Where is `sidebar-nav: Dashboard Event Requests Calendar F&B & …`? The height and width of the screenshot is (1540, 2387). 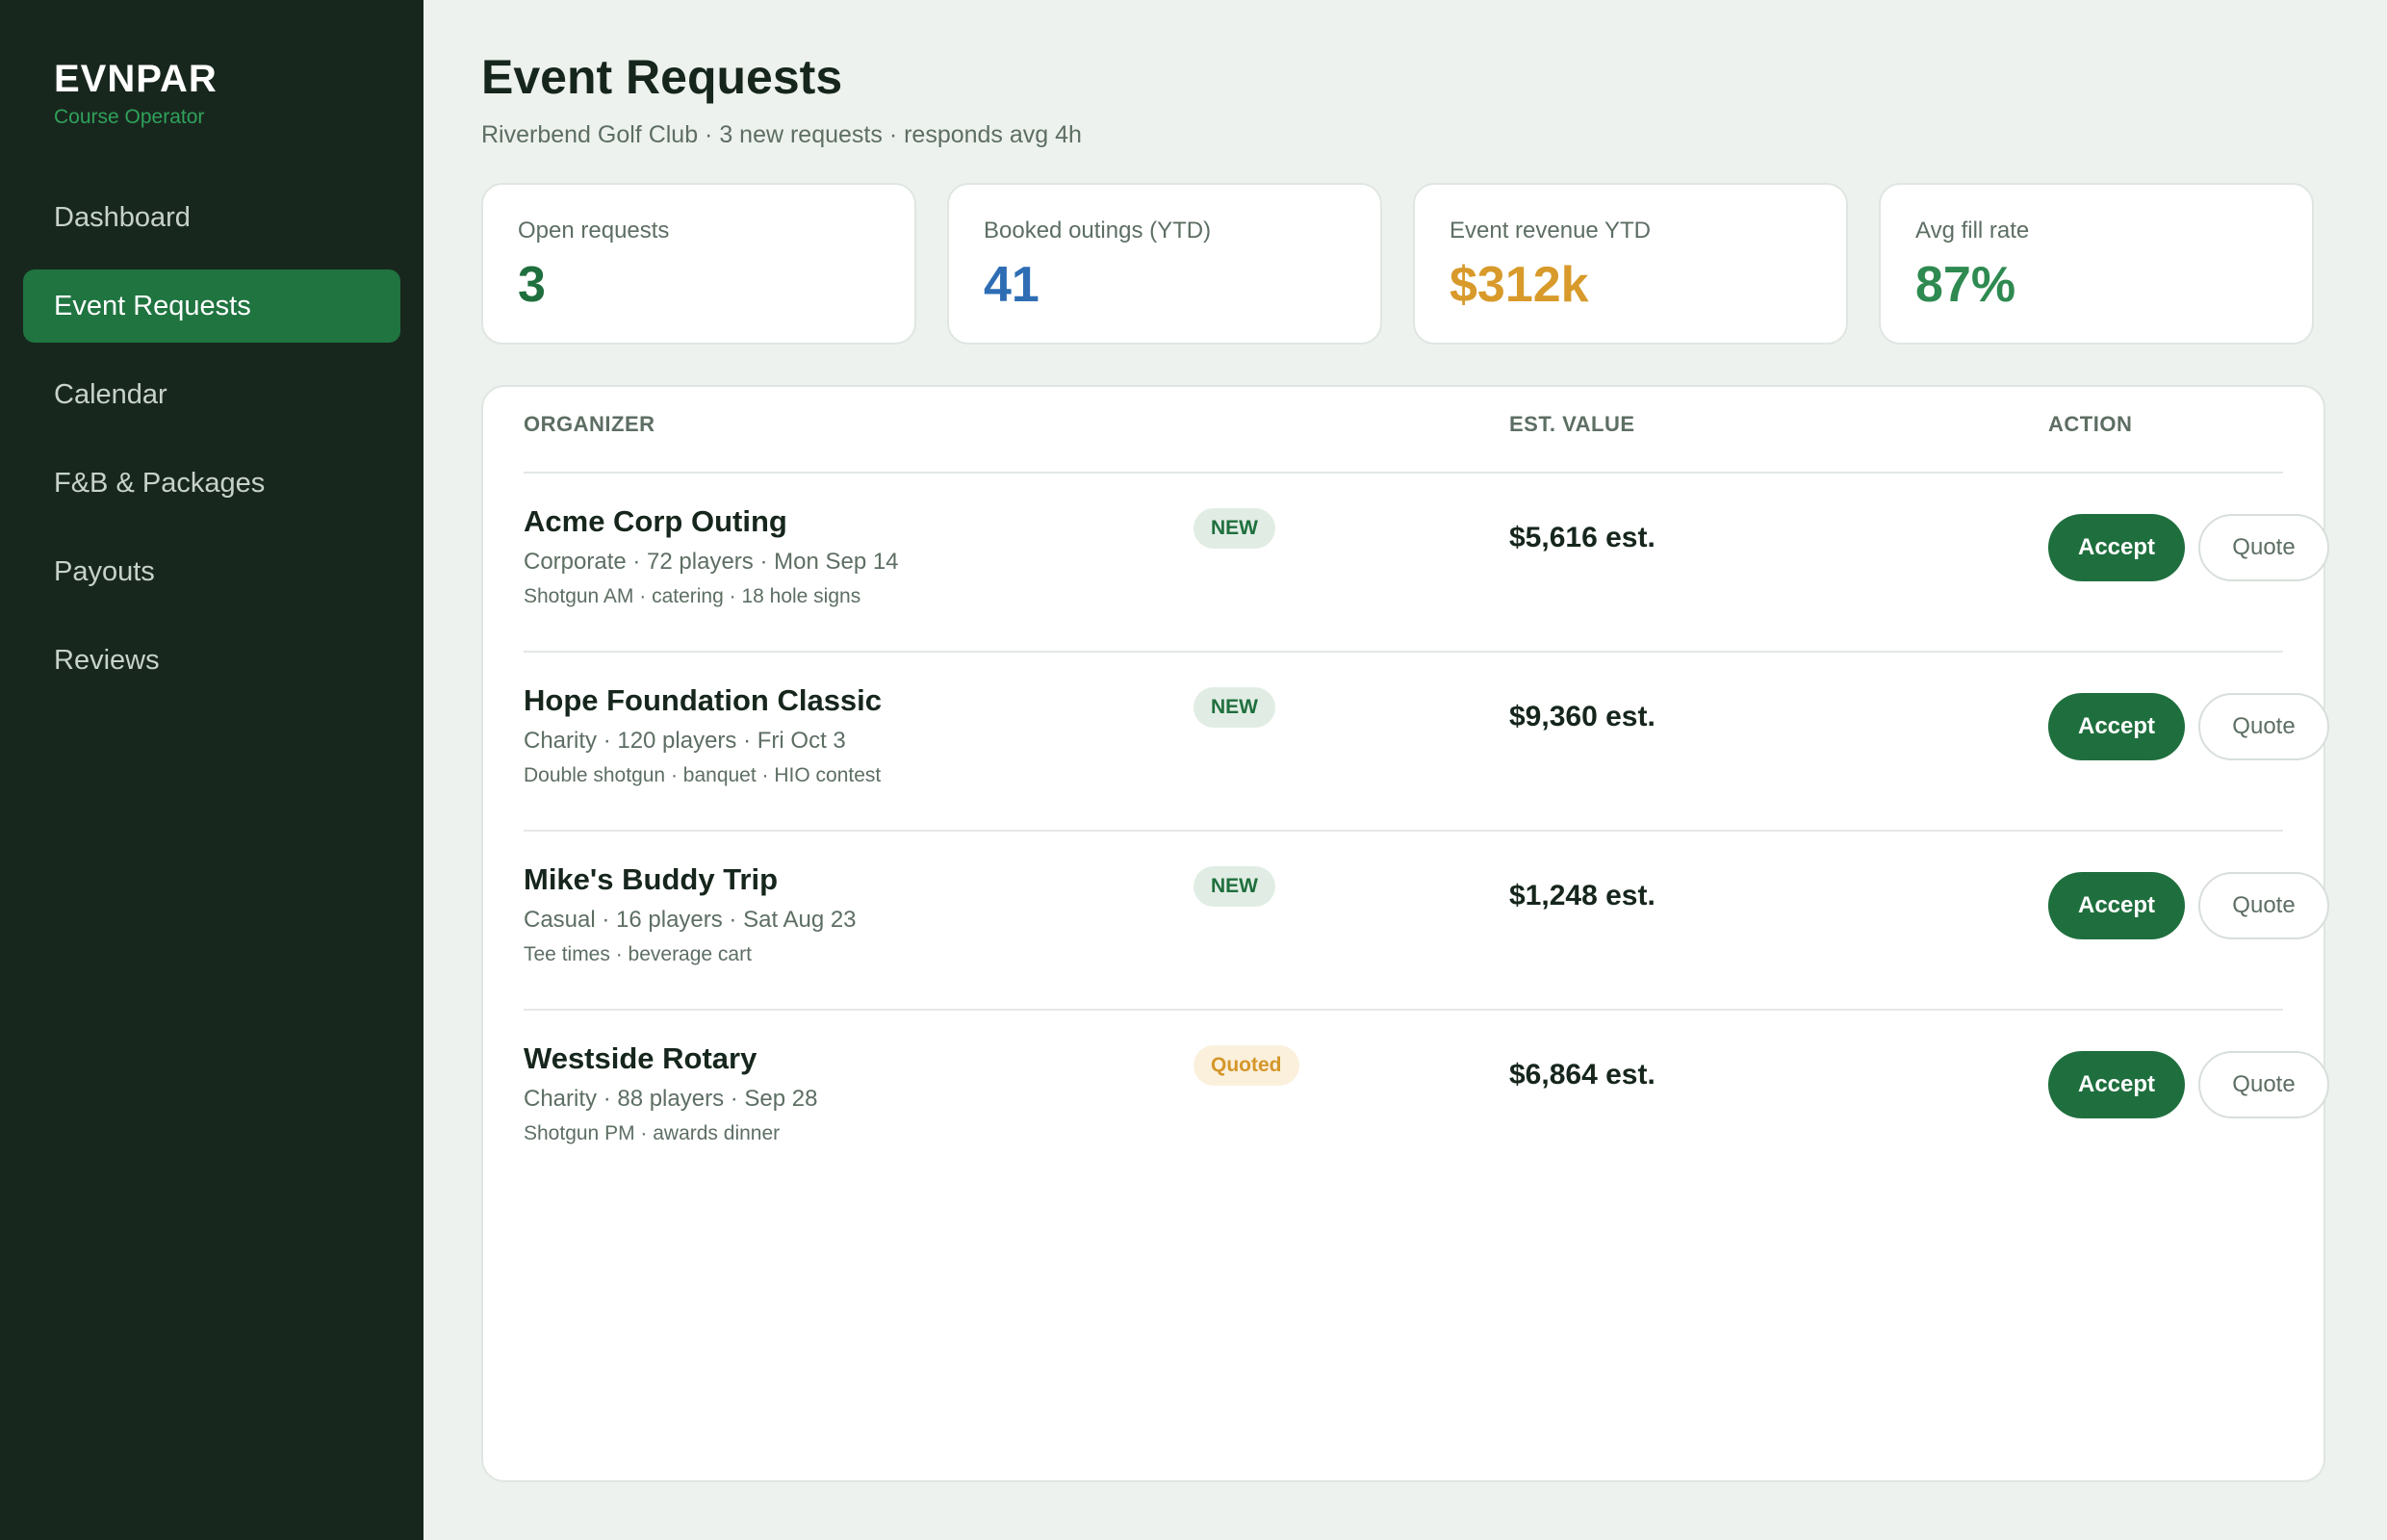 sidebar-nav: Dashboard Event Requests Calendar F&B & … is located at coordinates (211, 439).